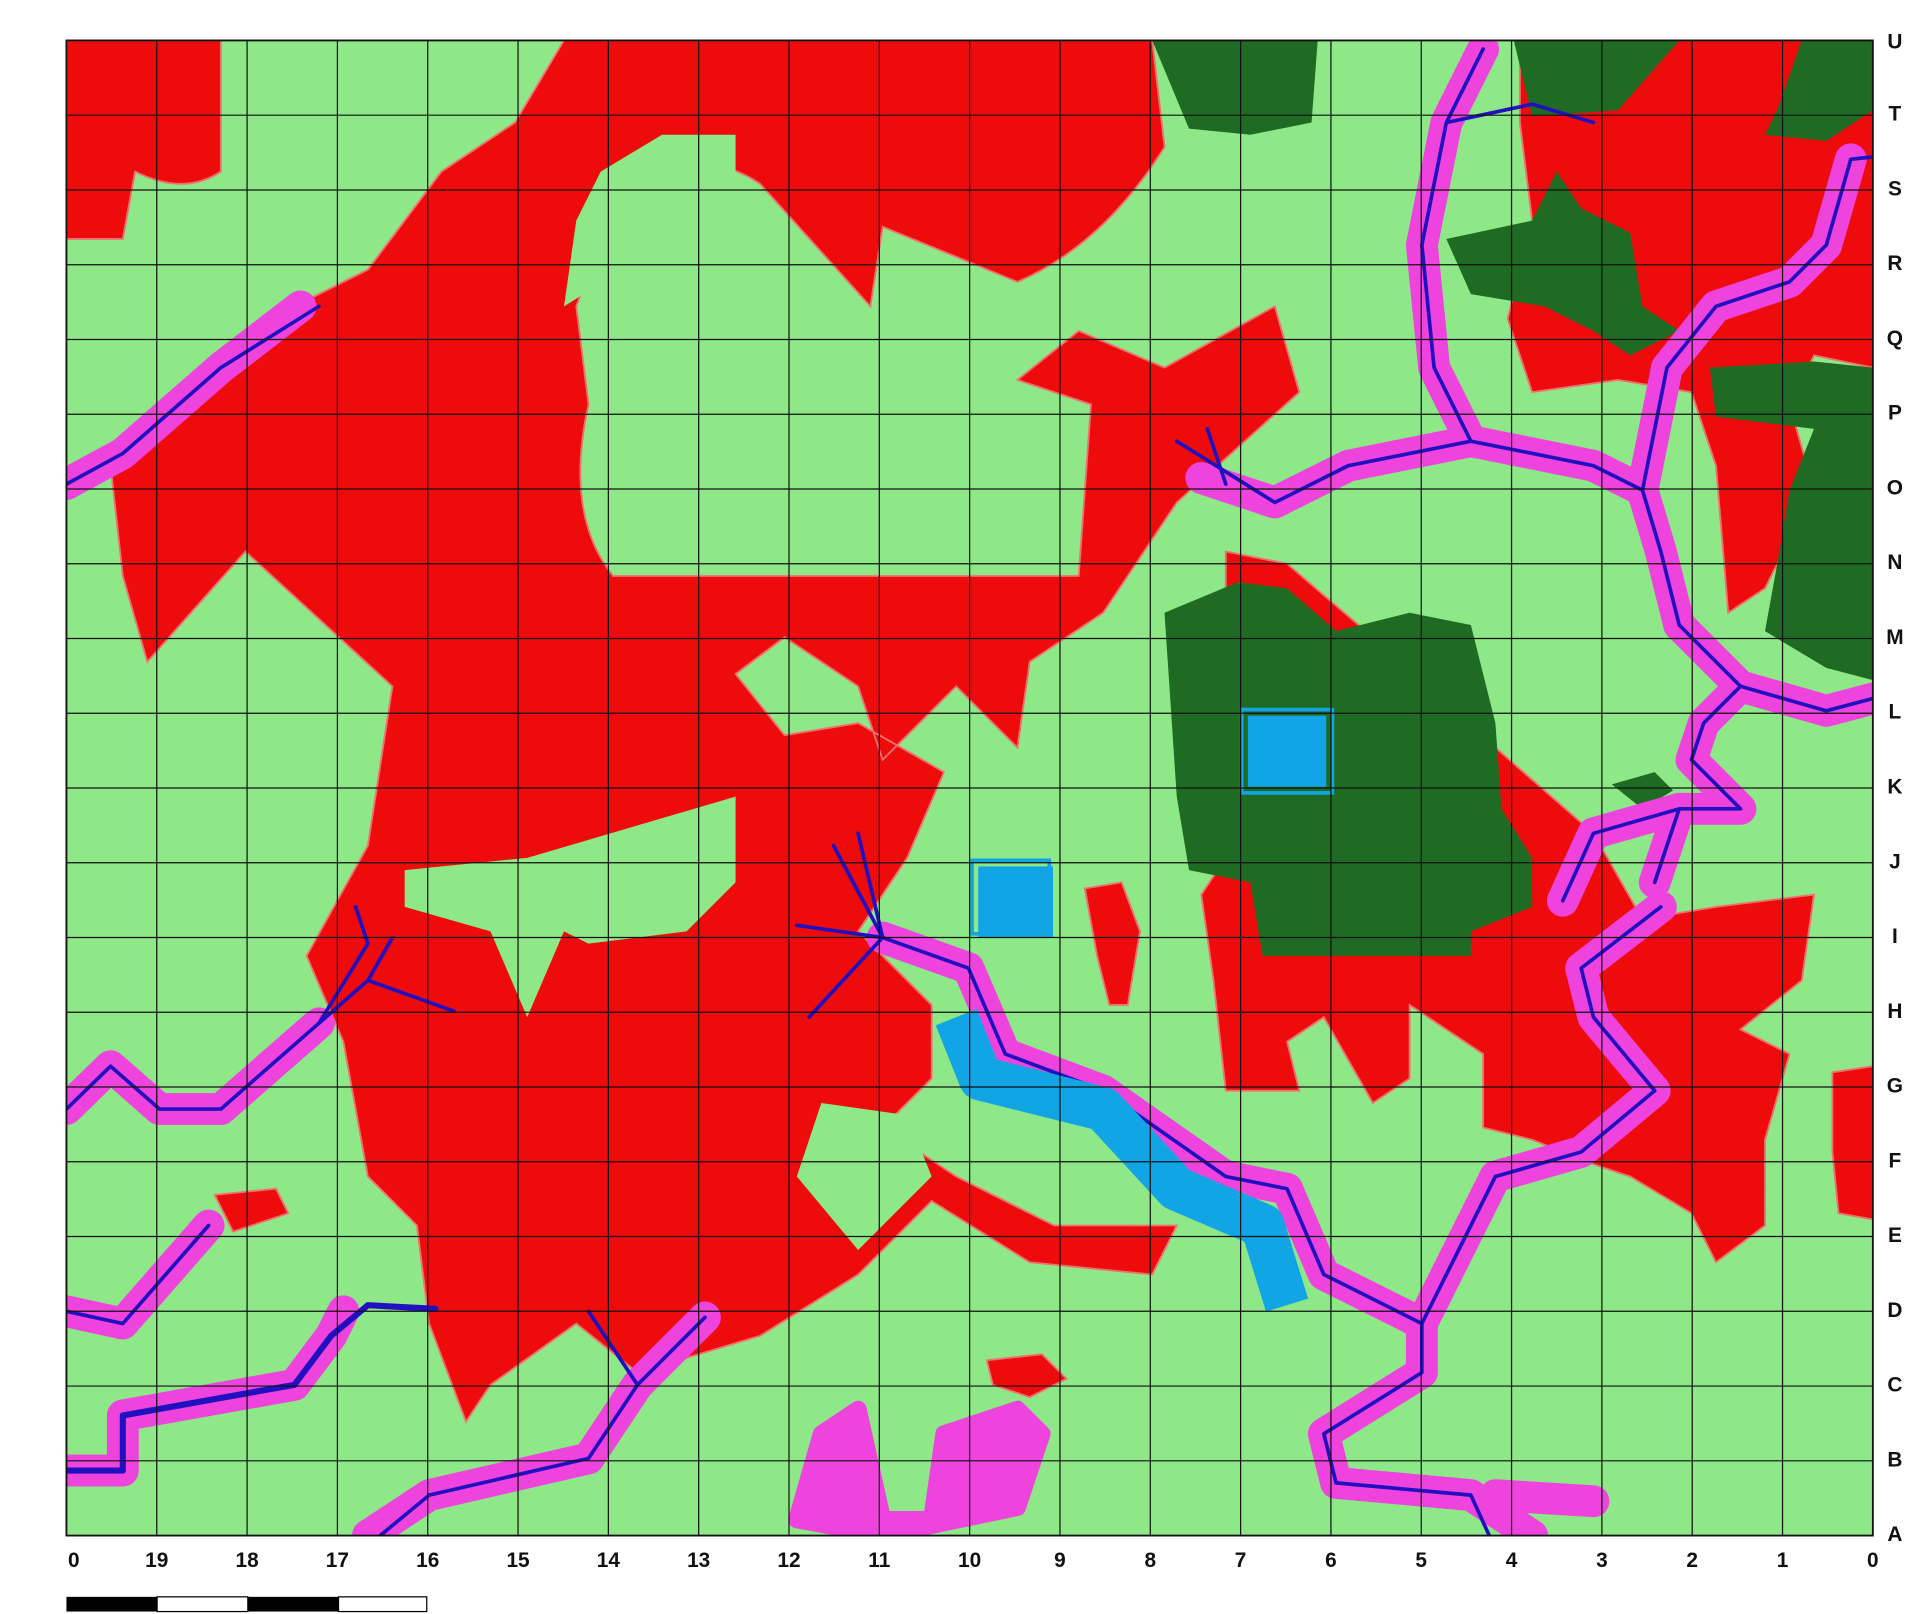  Describe the element at coordinates (1895, 861) in the screenshot. I see `row-label: J` at that location.